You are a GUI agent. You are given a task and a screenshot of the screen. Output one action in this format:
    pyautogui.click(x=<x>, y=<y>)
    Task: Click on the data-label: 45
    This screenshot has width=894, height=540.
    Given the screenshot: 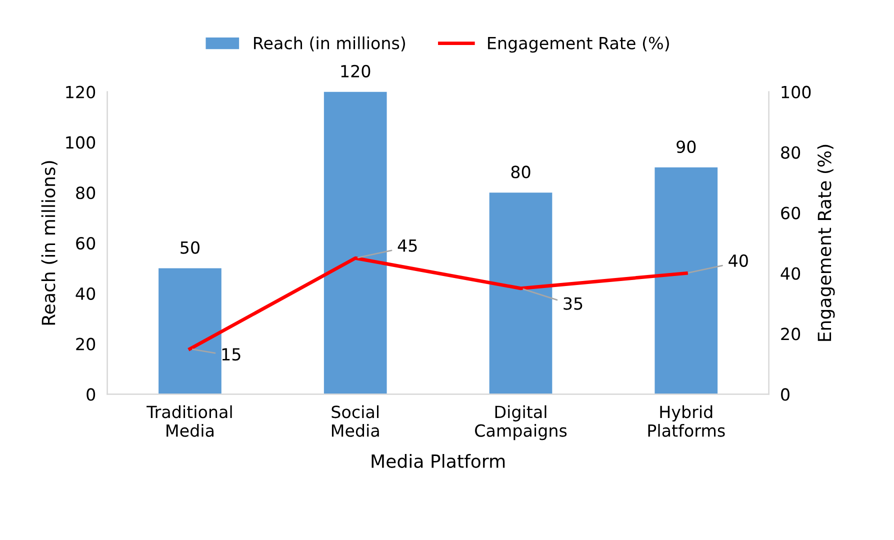 What is the action you would take?
    pyautogui.click(x=407, y=245)
    